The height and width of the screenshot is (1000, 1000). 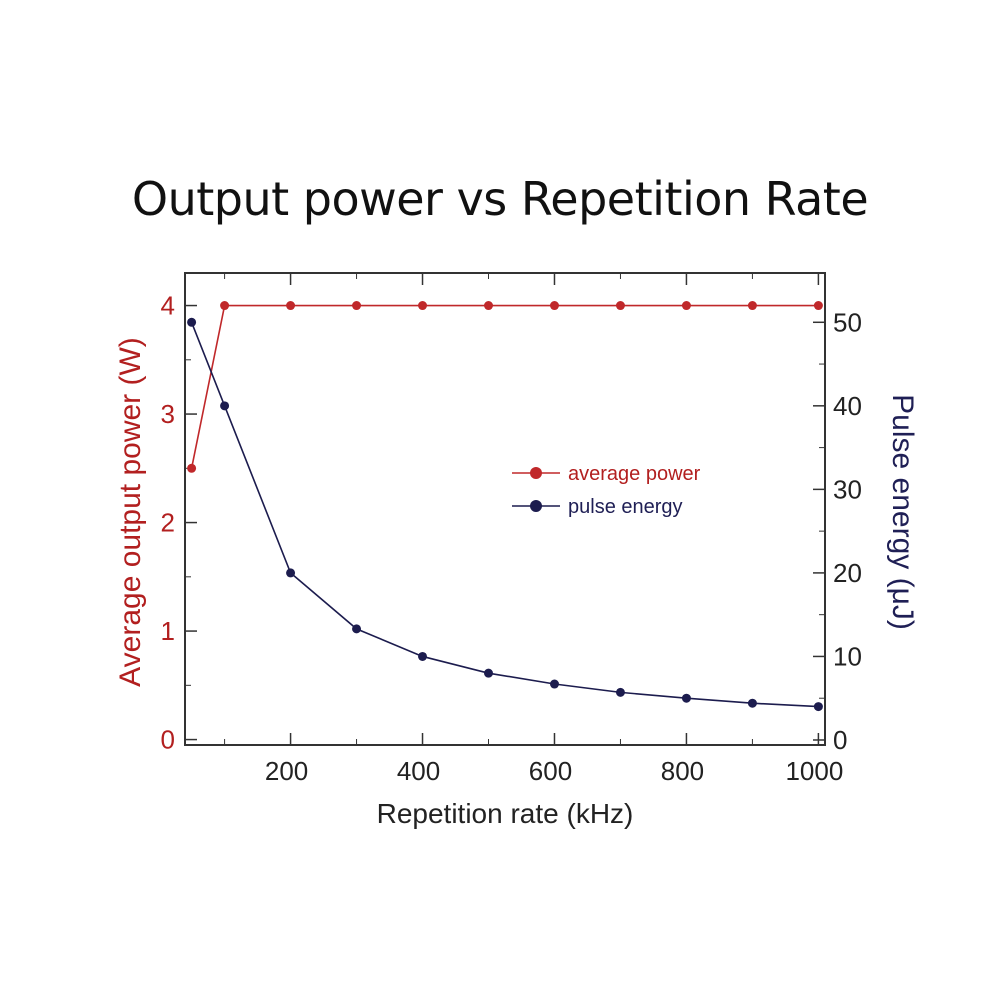 What do you see at coordinates (847, 489) in the screenshot?
I see `y-right-tick-label: 30` at bounding box center [847, 489].